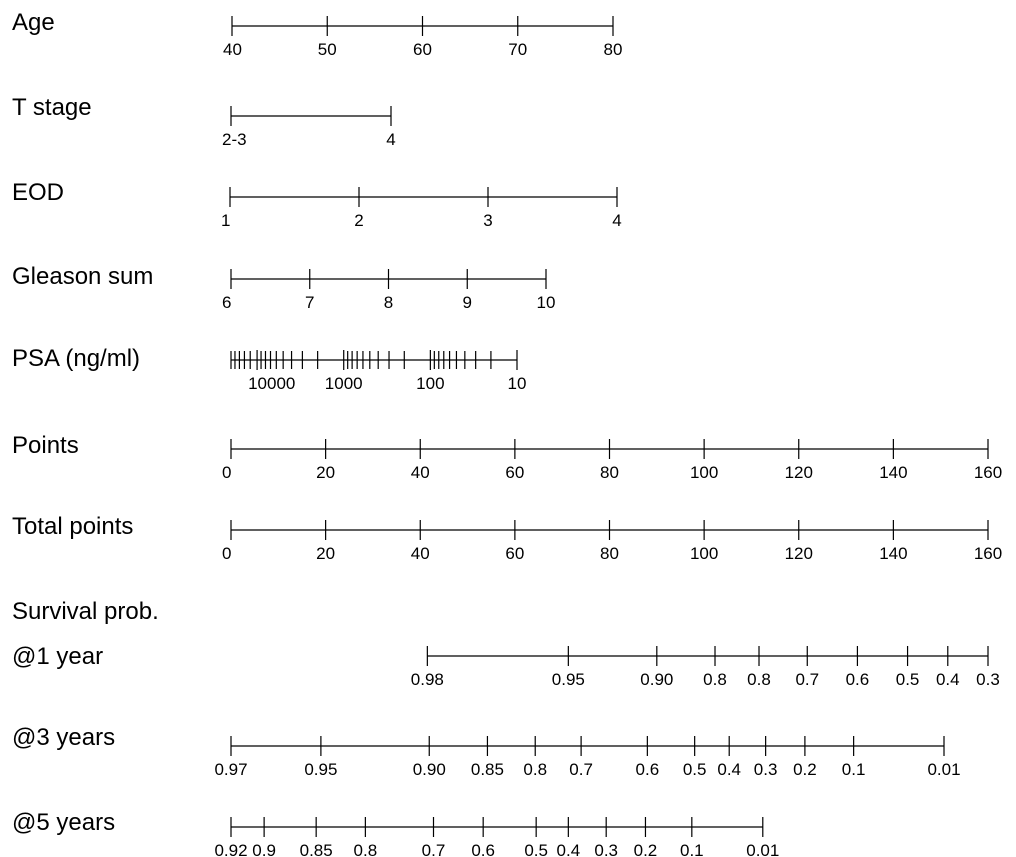  Describe the element at coordinates (76, 358) in the screenshot. I see `row-label-psa-ng-ml: PSA (ng/ml)` at that location.